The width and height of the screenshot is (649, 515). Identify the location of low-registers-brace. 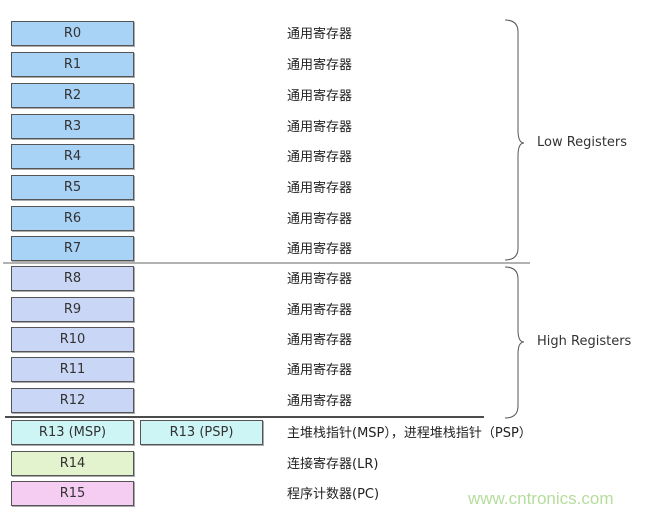
(514, 140).